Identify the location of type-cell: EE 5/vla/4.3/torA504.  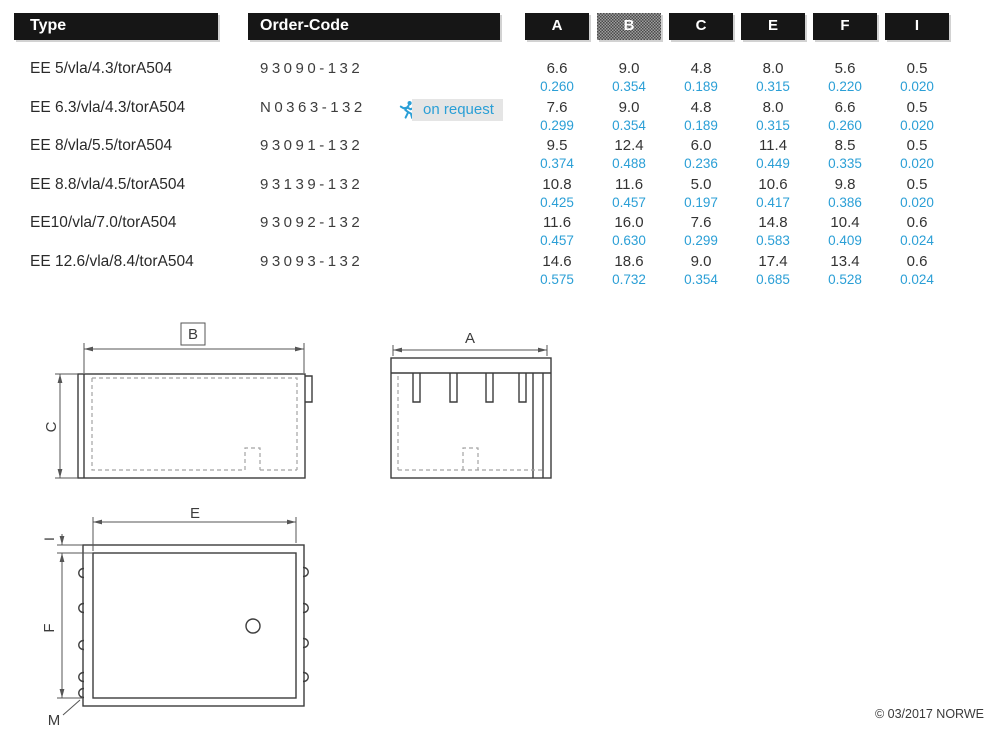
(101, 68).